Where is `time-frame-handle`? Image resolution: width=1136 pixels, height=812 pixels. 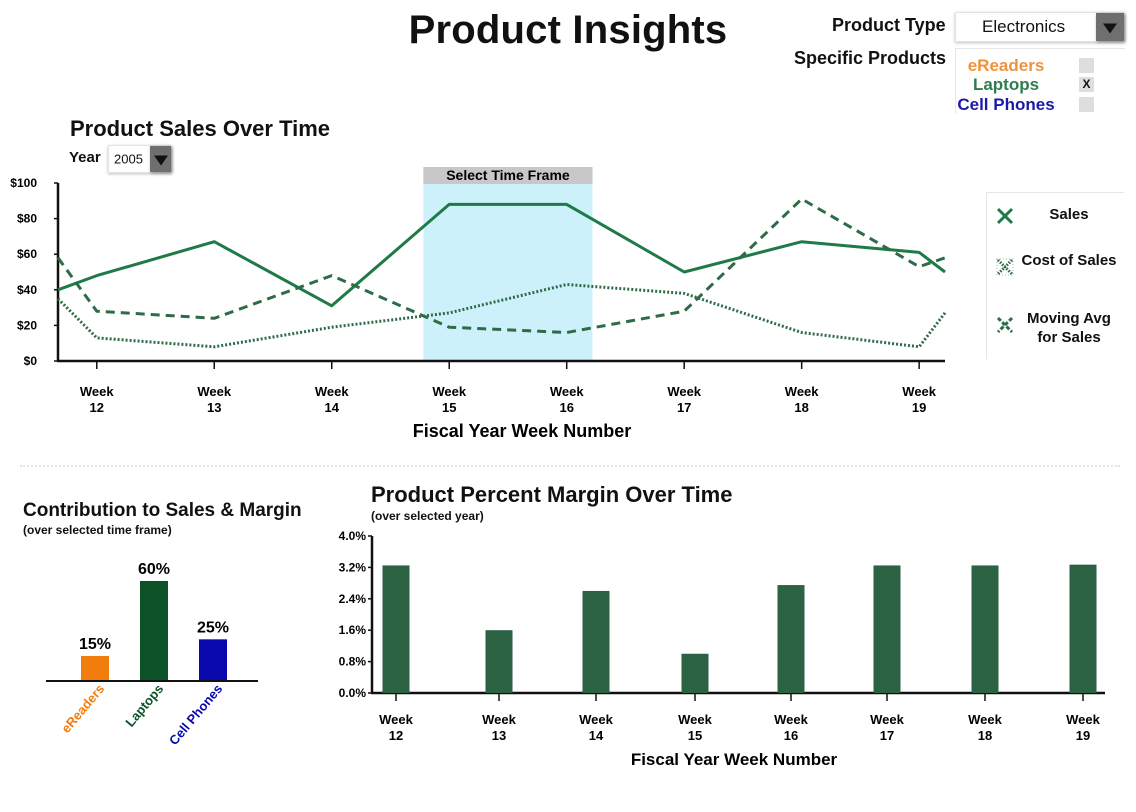 time-frame-handle is located at coordinates (508, 175).